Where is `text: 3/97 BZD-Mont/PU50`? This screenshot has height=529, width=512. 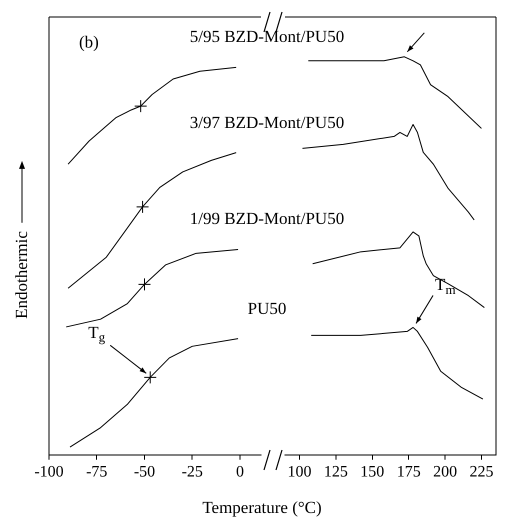 text: 3/97 BZD-Mont/PU50 is located at coordinates (267, 122).